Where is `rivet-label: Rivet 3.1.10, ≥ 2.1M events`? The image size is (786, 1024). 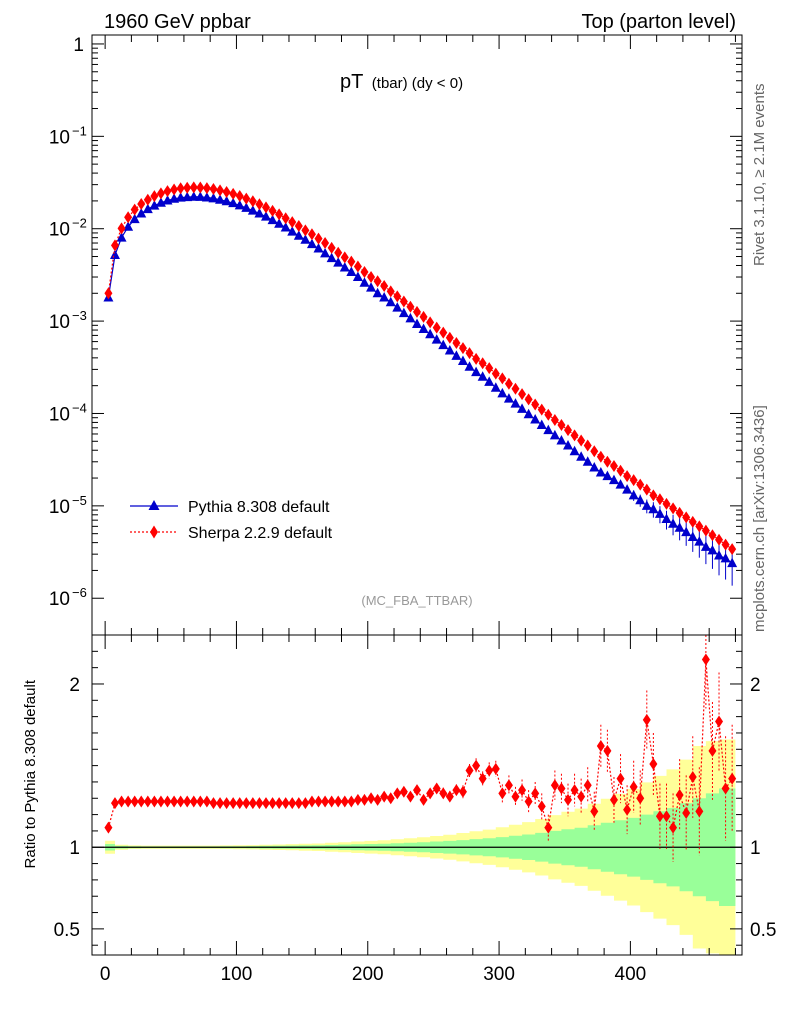
rivet-label: Rivet 3.1.10, ≥ 2.1M events is located at coordinates (759, 175).